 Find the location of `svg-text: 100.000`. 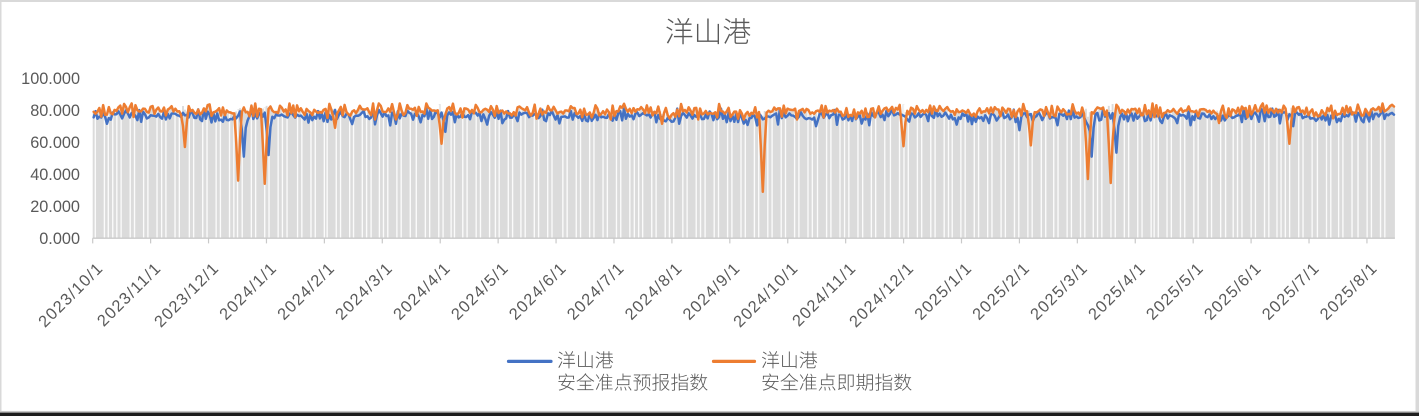

svg-text: 100.000 is located at coordinates (50, 79).